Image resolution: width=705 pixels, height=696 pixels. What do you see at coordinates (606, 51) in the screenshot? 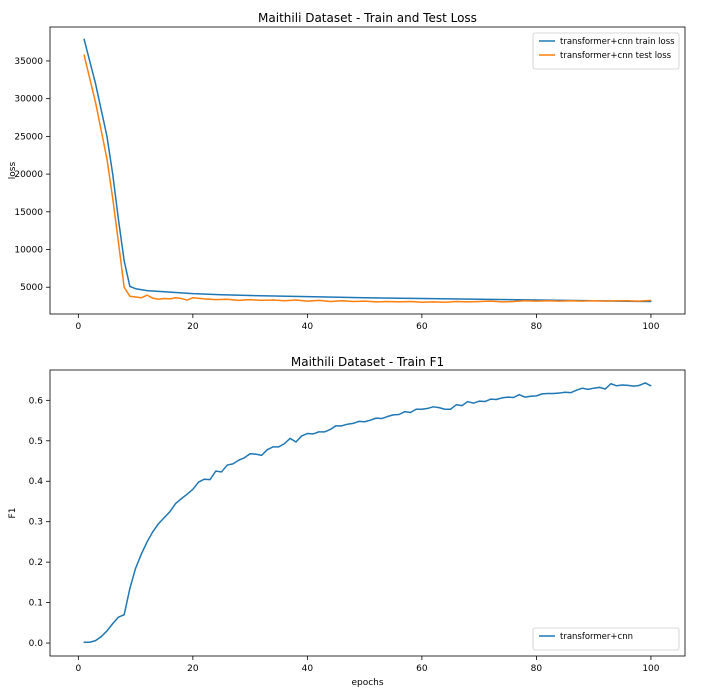
I see `legend-box` at bounding box center [606, 51].